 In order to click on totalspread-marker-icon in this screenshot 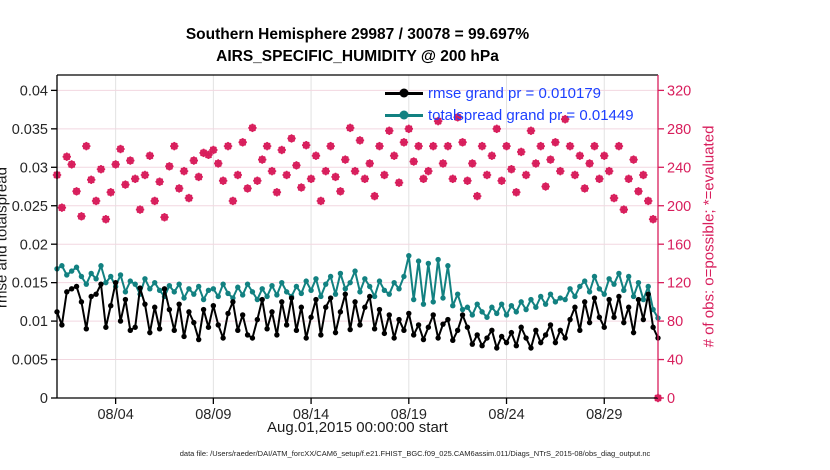, I will do `click(404, 115)`.